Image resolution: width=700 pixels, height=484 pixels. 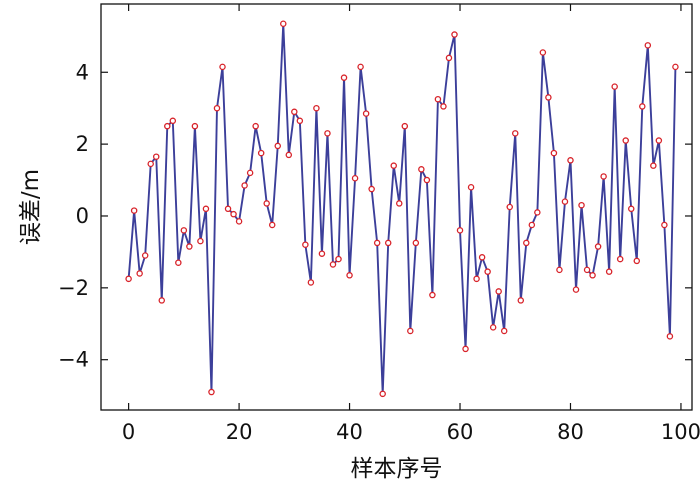 I want to click on y-tick-label: 0, so click(x=82, y=216).